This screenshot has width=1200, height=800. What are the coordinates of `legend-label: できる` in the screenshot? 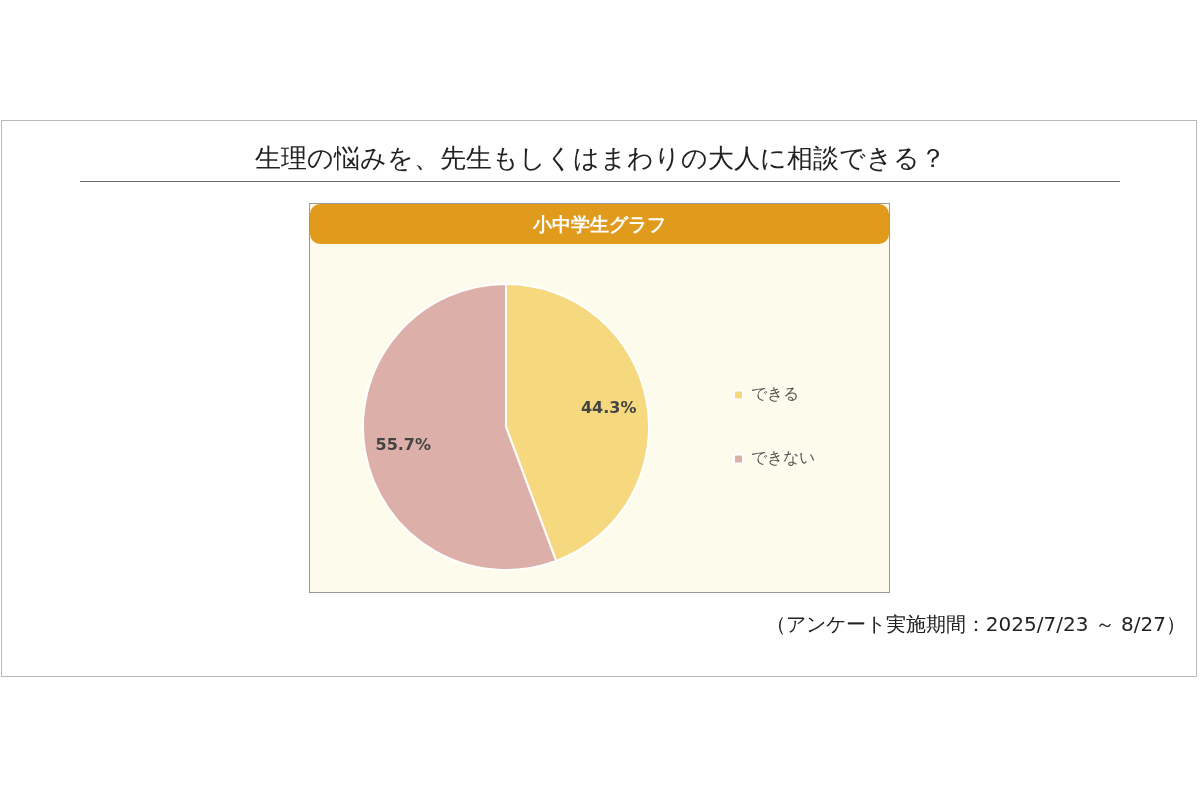 It's located at (775, 394).